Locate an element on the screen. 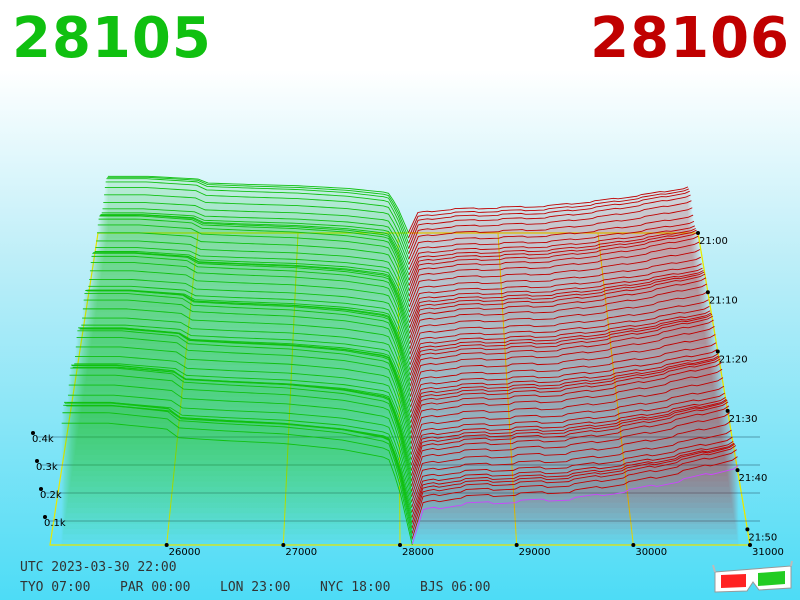 This screenshot has height=600, width=800. zone-tyo: TYO 07:00 is located at coordinates (55, 587).